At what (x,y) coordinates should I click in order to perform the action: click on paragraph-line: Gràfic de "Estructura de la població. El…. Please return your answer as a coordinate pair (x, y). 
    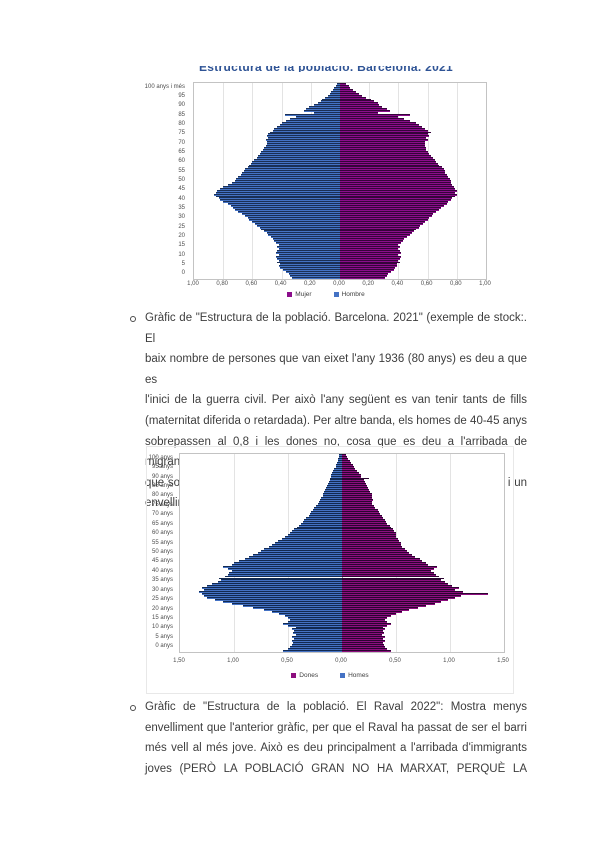
    Looking at the image, I should click on (336, 707).